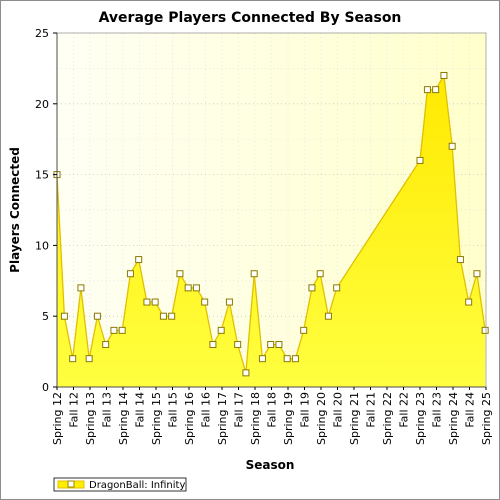 The image size is (500, 500). Describe the element at coordinates (371, 410) in the screenshot. I see `x-tick-label: Fall 21` at that location.